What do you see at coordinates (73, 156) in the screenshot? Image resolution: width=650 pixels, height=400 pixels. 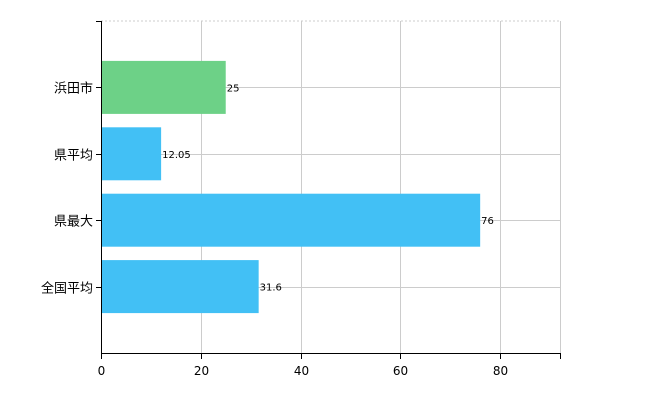 I see `category-label-2: 県平均` at bounding box center [73, 156].